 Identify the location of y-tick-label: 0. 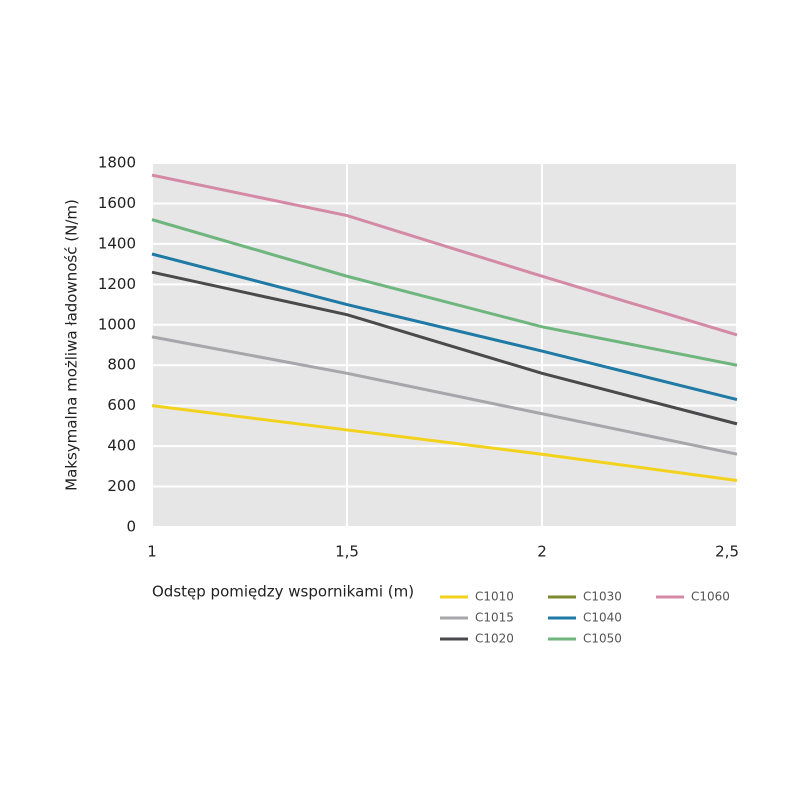
(131, 527).